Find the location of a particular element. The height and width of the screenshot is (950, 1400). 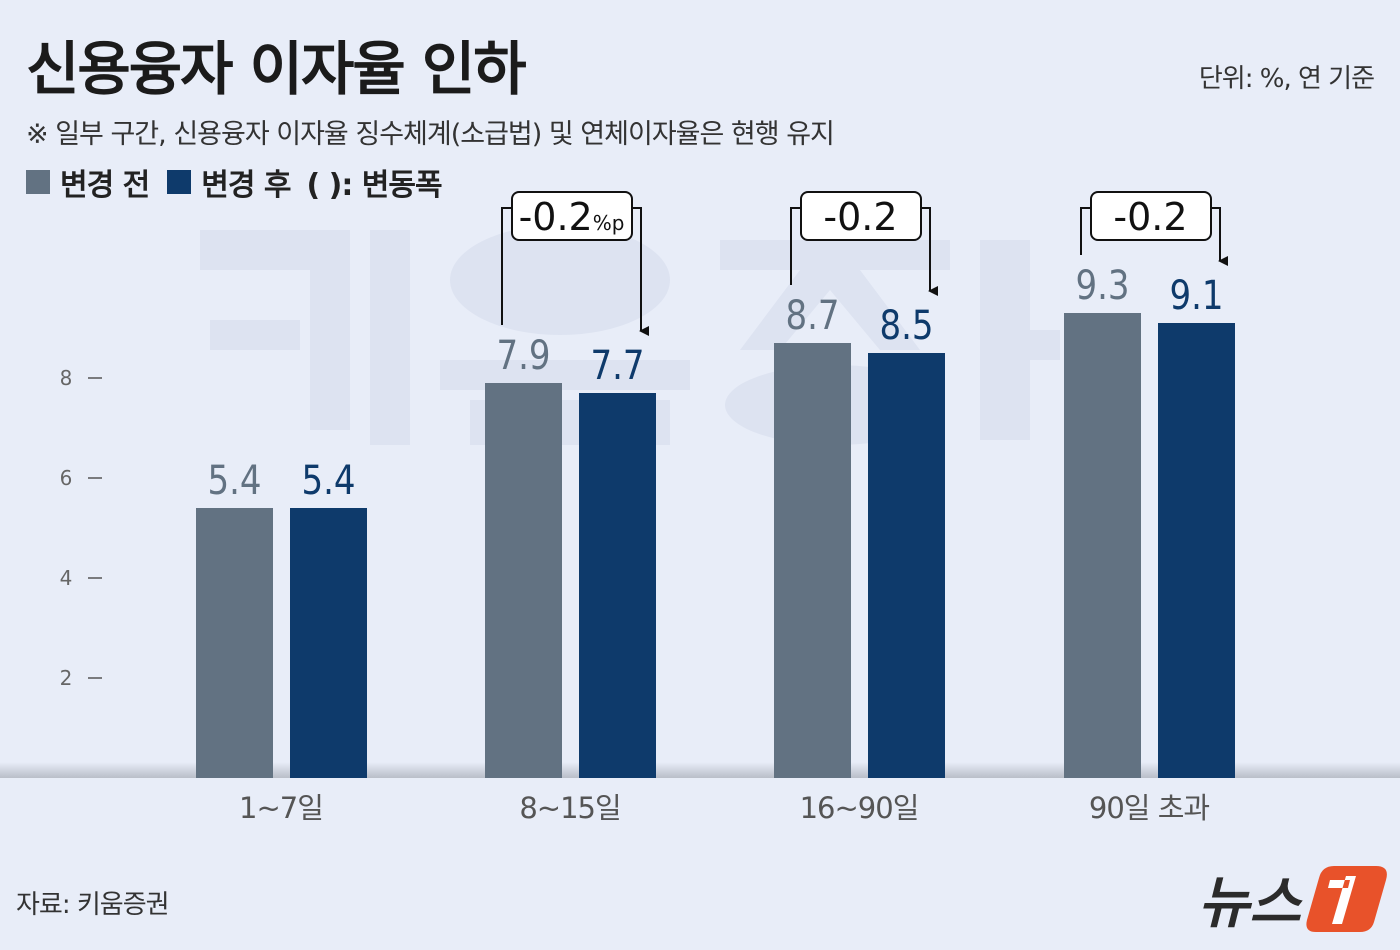

y-tick-label: 6 is located at coordinates (66, 478).